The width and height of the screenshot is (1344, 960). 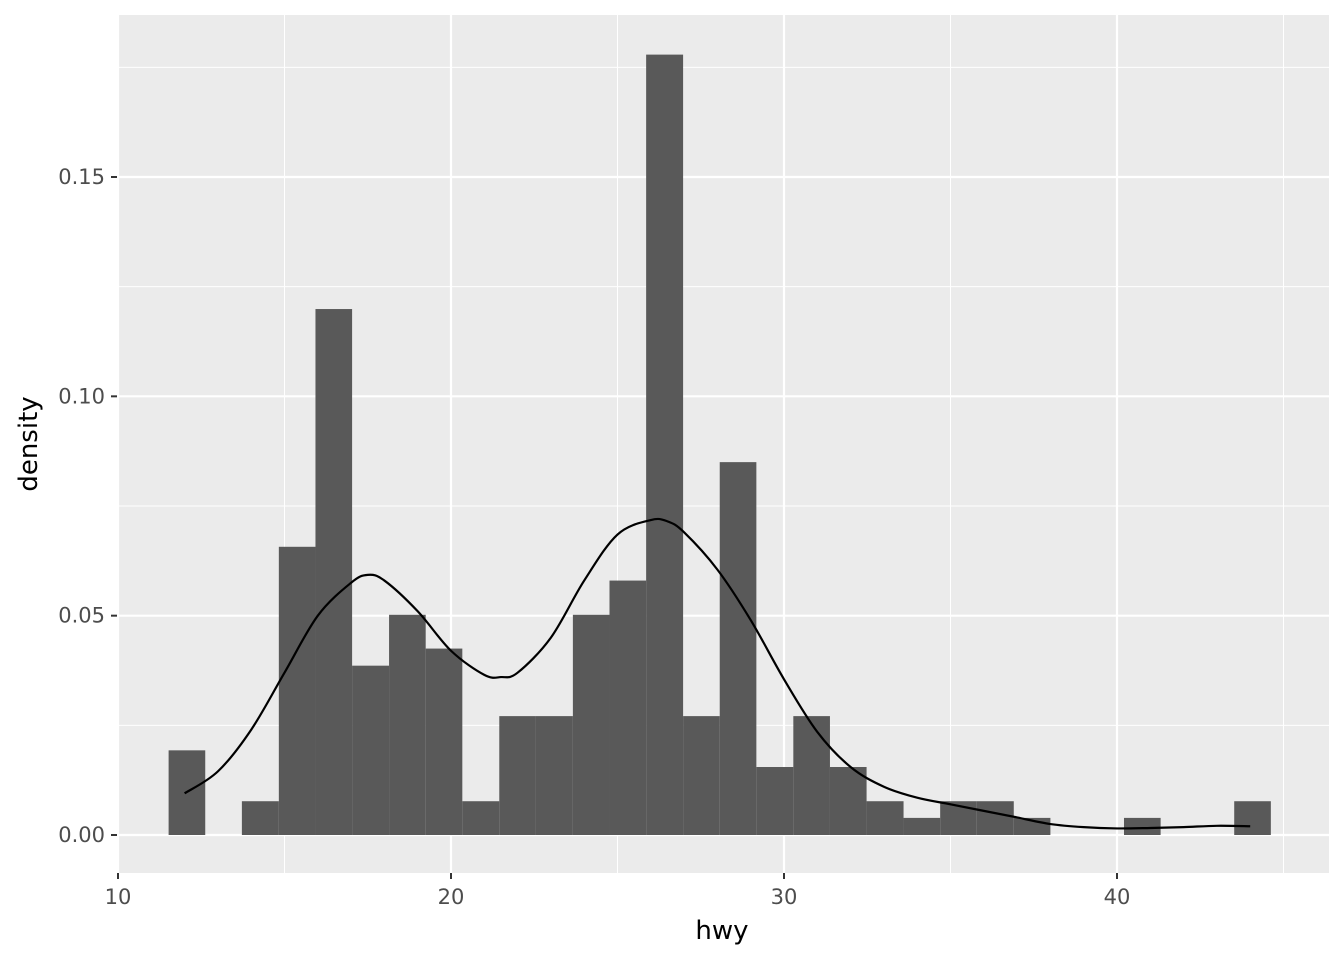 What do you see at coordinates (29, 443) in the screenshot?
I see `y-axis-title: density` at bounding box center [29, 443].